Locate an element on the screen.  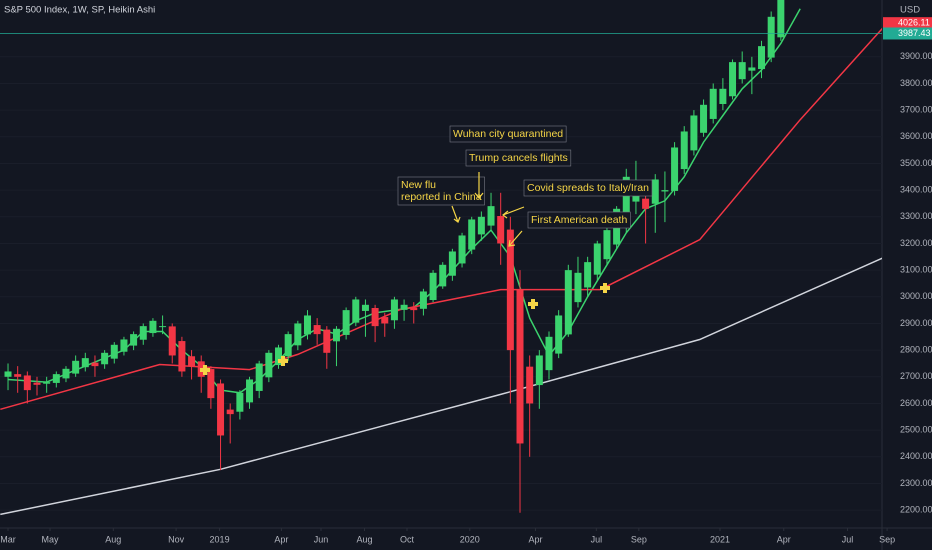
y-tick-label: 3500.00 is located at coordinates (916, 163).